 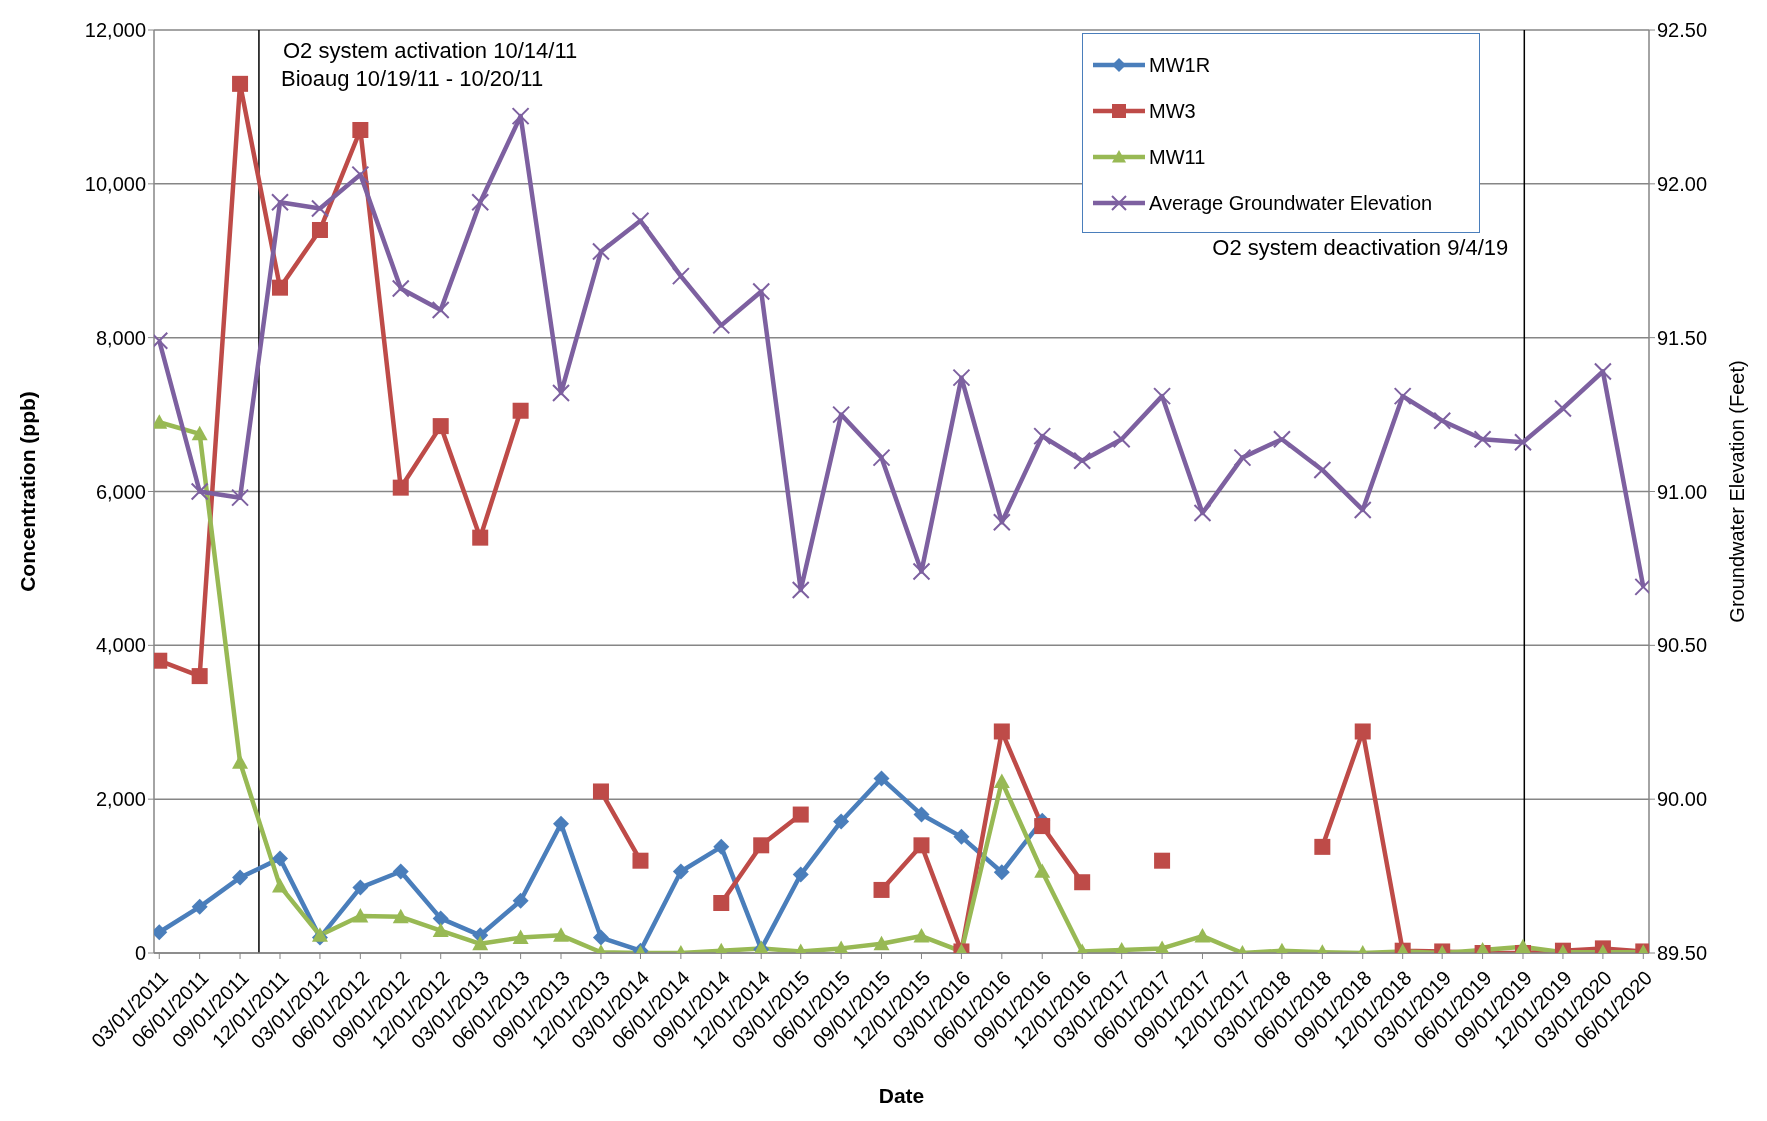 I want to click on y2-tick-label: 92.50, so click(x=1682, y=30).